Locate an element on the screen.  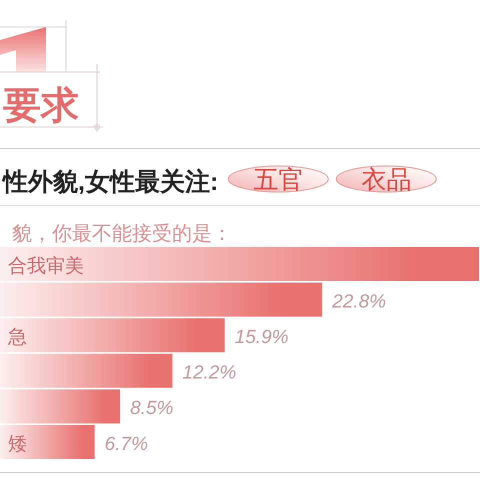
data-label: 6.7% is located at coordinates (126, 444).